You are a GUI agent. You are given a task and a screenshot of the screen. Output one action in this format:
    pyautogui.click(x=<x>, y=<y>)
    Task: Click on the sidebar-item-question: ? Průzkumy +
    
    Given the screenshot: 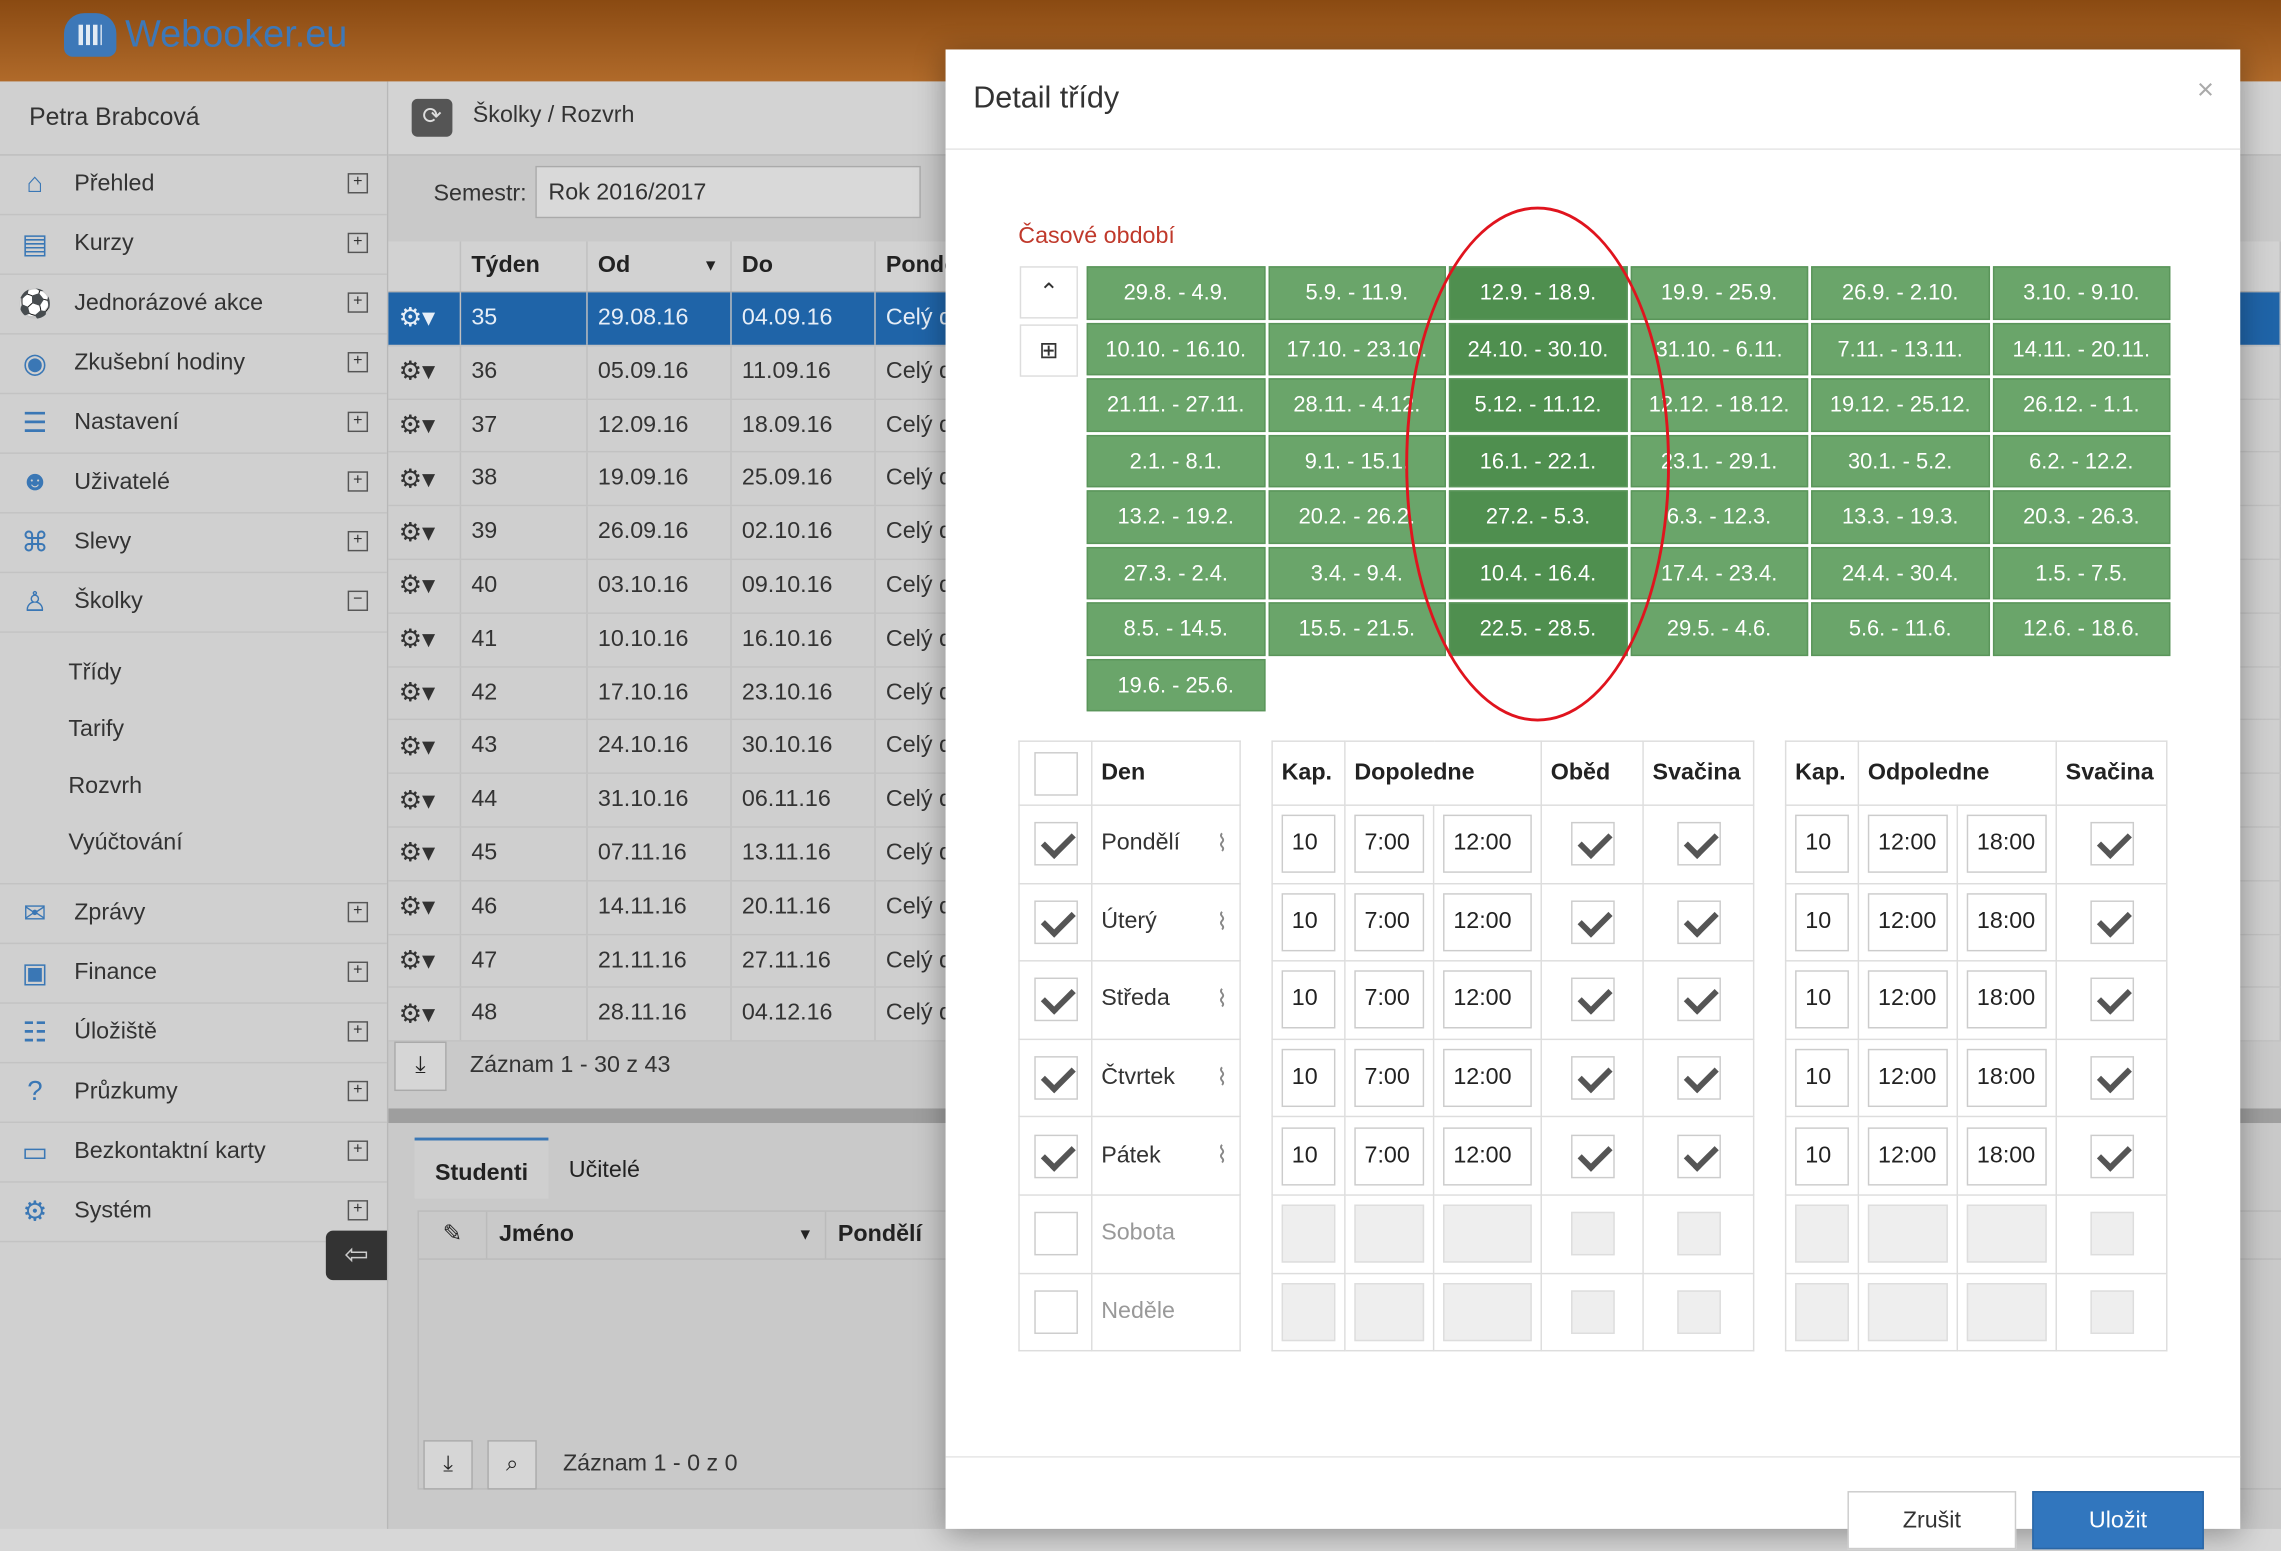 What is the action you would take?
    pyautogui.click(x=193, y=1093)
    